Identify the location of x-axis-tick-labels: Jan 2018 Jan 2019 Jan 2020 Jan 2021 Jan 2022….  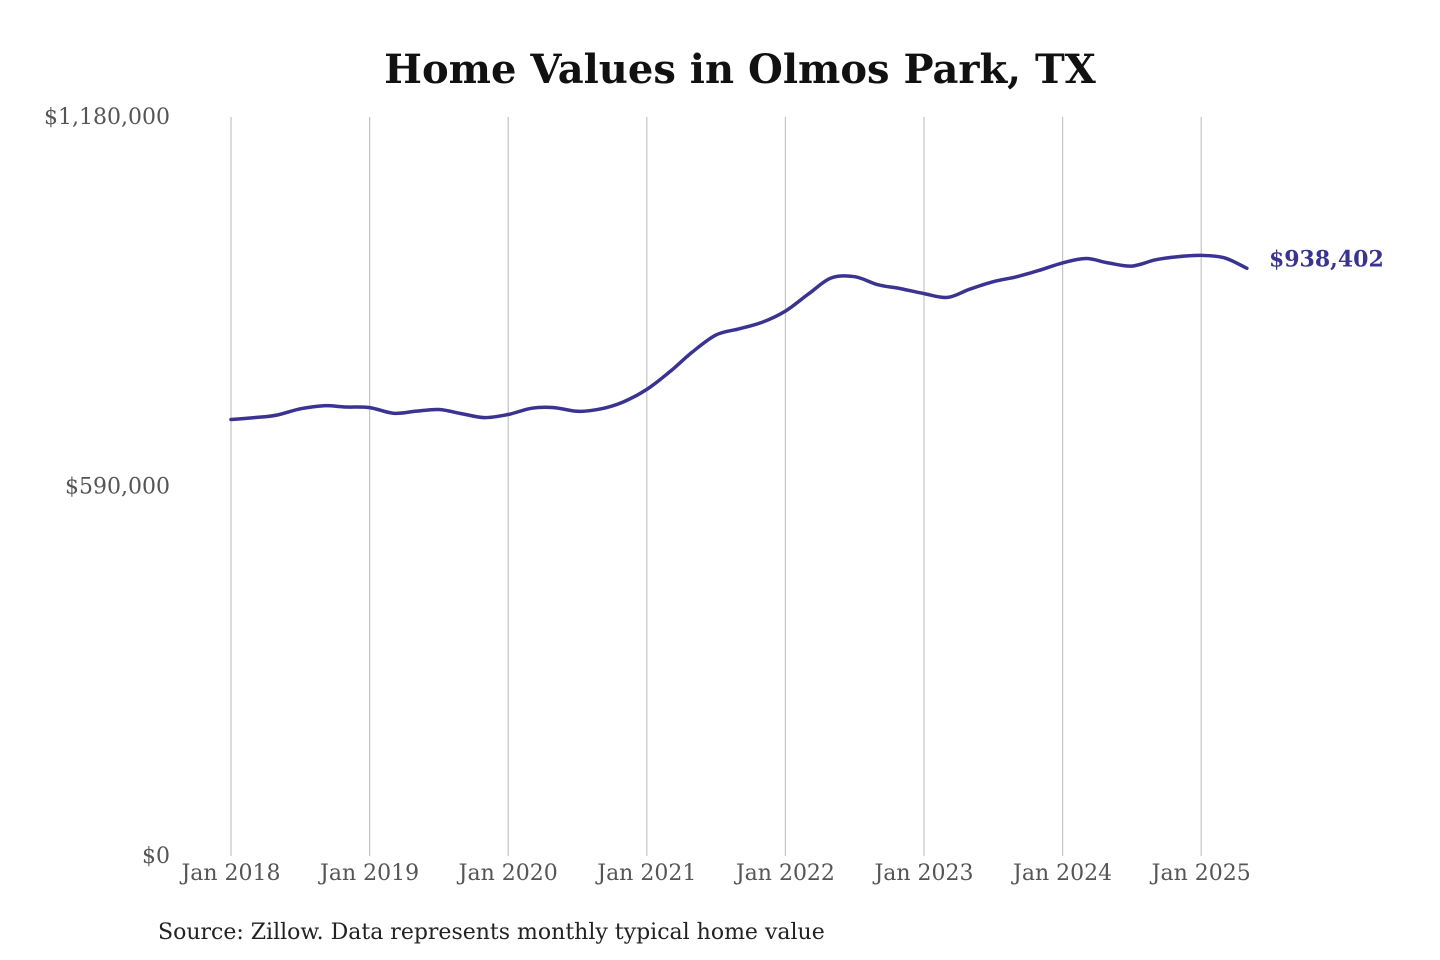
(714, 873).